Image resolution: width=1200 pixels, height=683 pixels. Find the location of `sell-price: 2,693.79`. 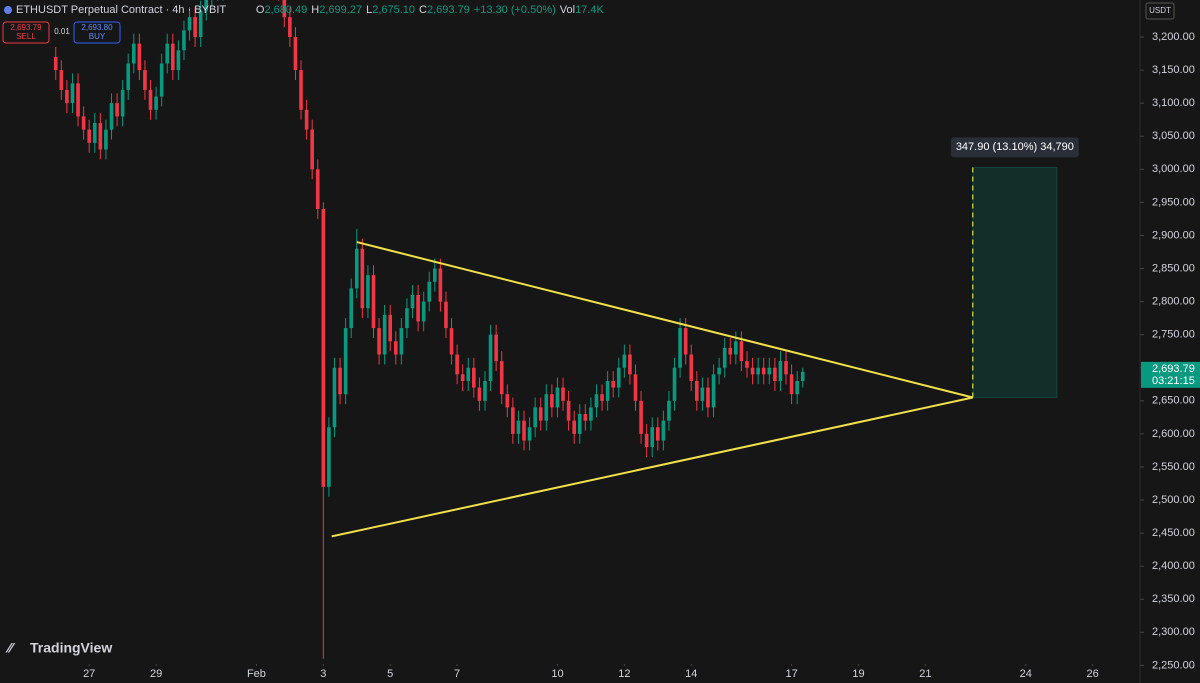

sell-price: 2,693.79 is located at coordinates (26, 27).